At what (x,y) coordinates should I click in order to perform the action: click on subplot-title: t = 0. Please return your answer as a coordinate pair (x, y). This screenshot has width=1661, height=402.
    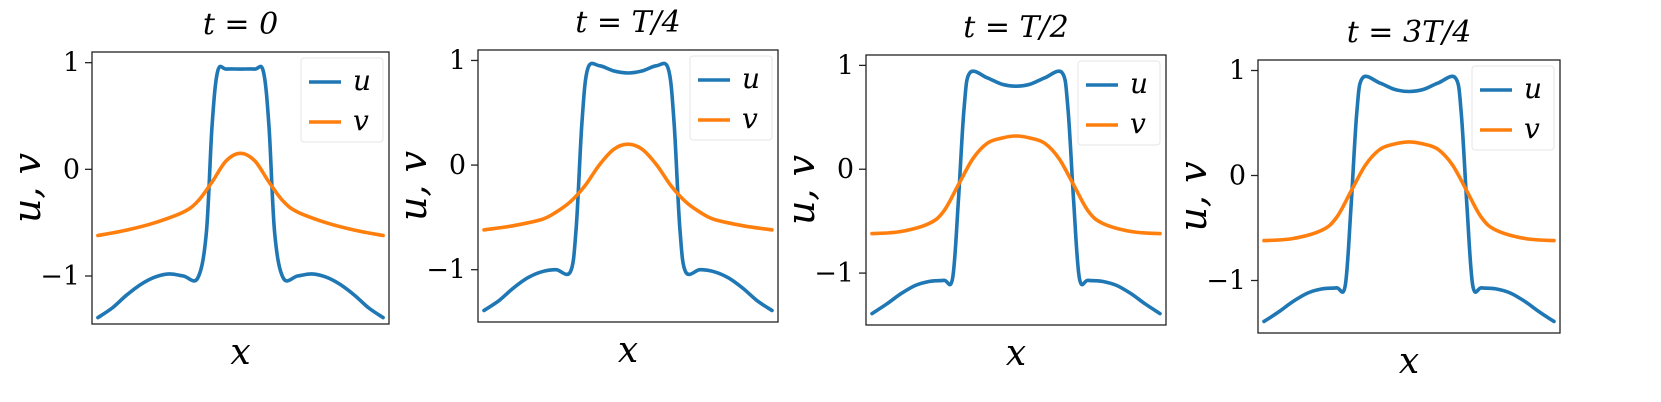
    Looking at the image, I should click on (240, 24).